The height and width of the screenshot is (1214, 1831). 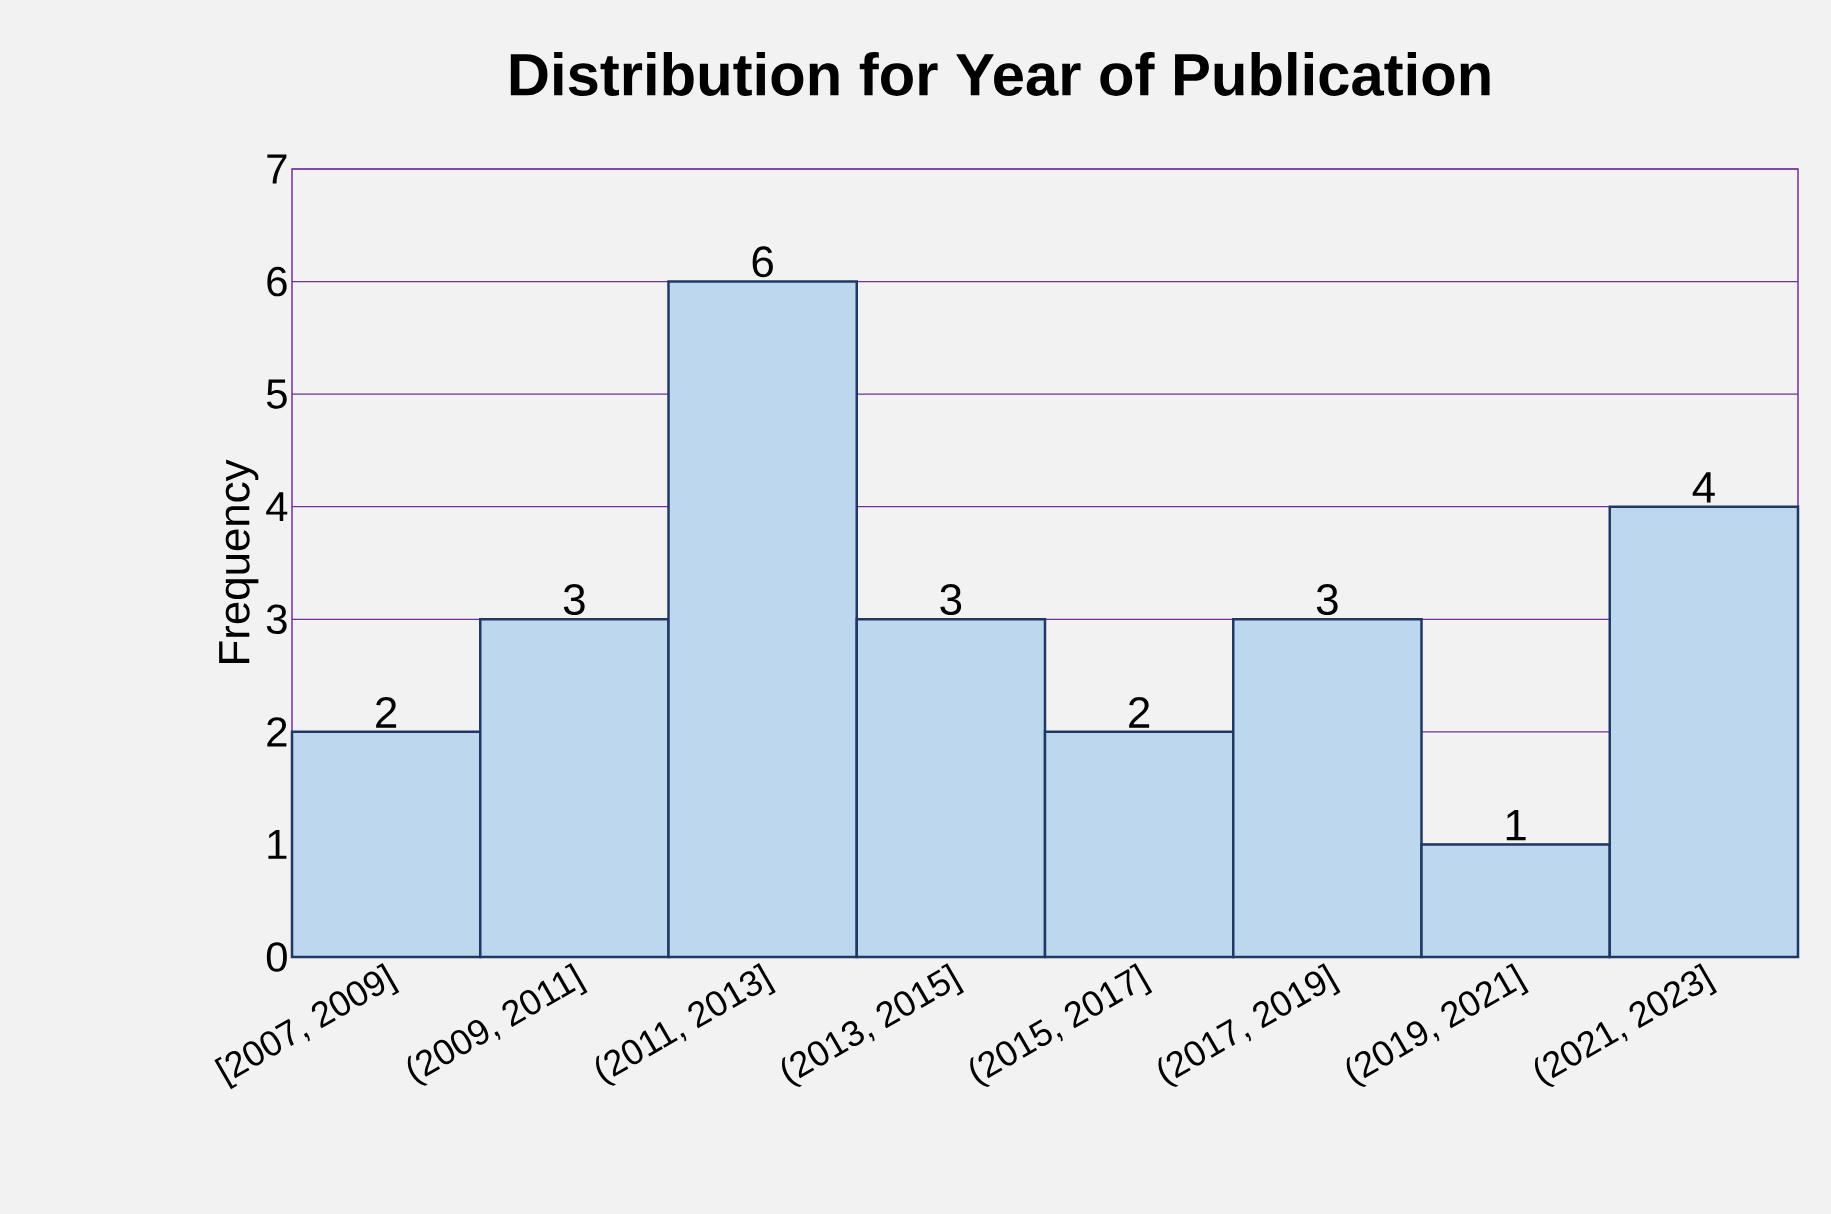 What do you see at coordinates (276, 619) in the screenshot?
I see `y-tick-label: 3` at bounding box center [276, 619].